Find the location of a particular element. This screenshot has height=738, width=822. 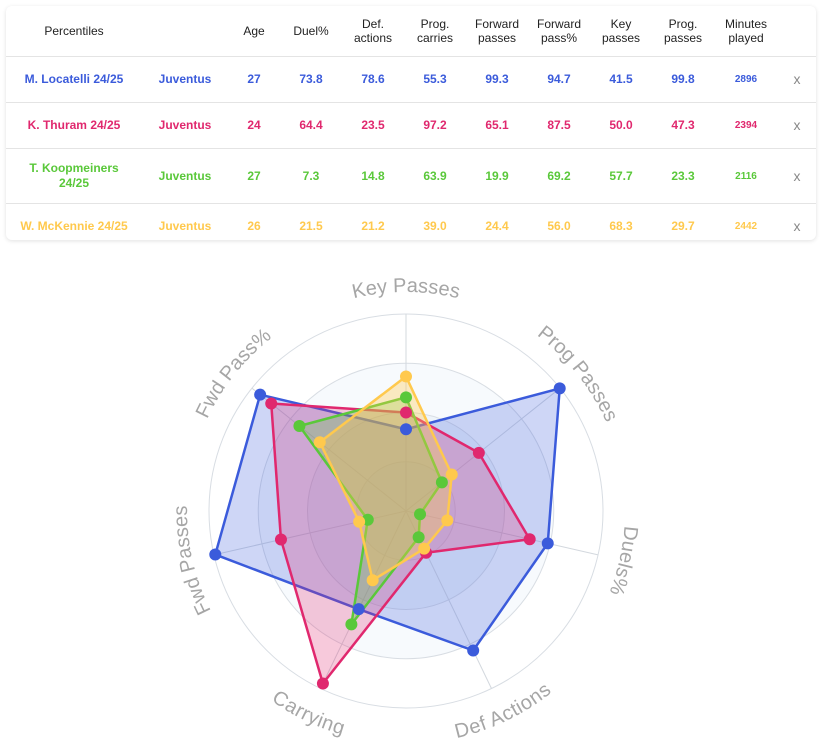

header-duel: Duel% is located at coordinates (311, 31).